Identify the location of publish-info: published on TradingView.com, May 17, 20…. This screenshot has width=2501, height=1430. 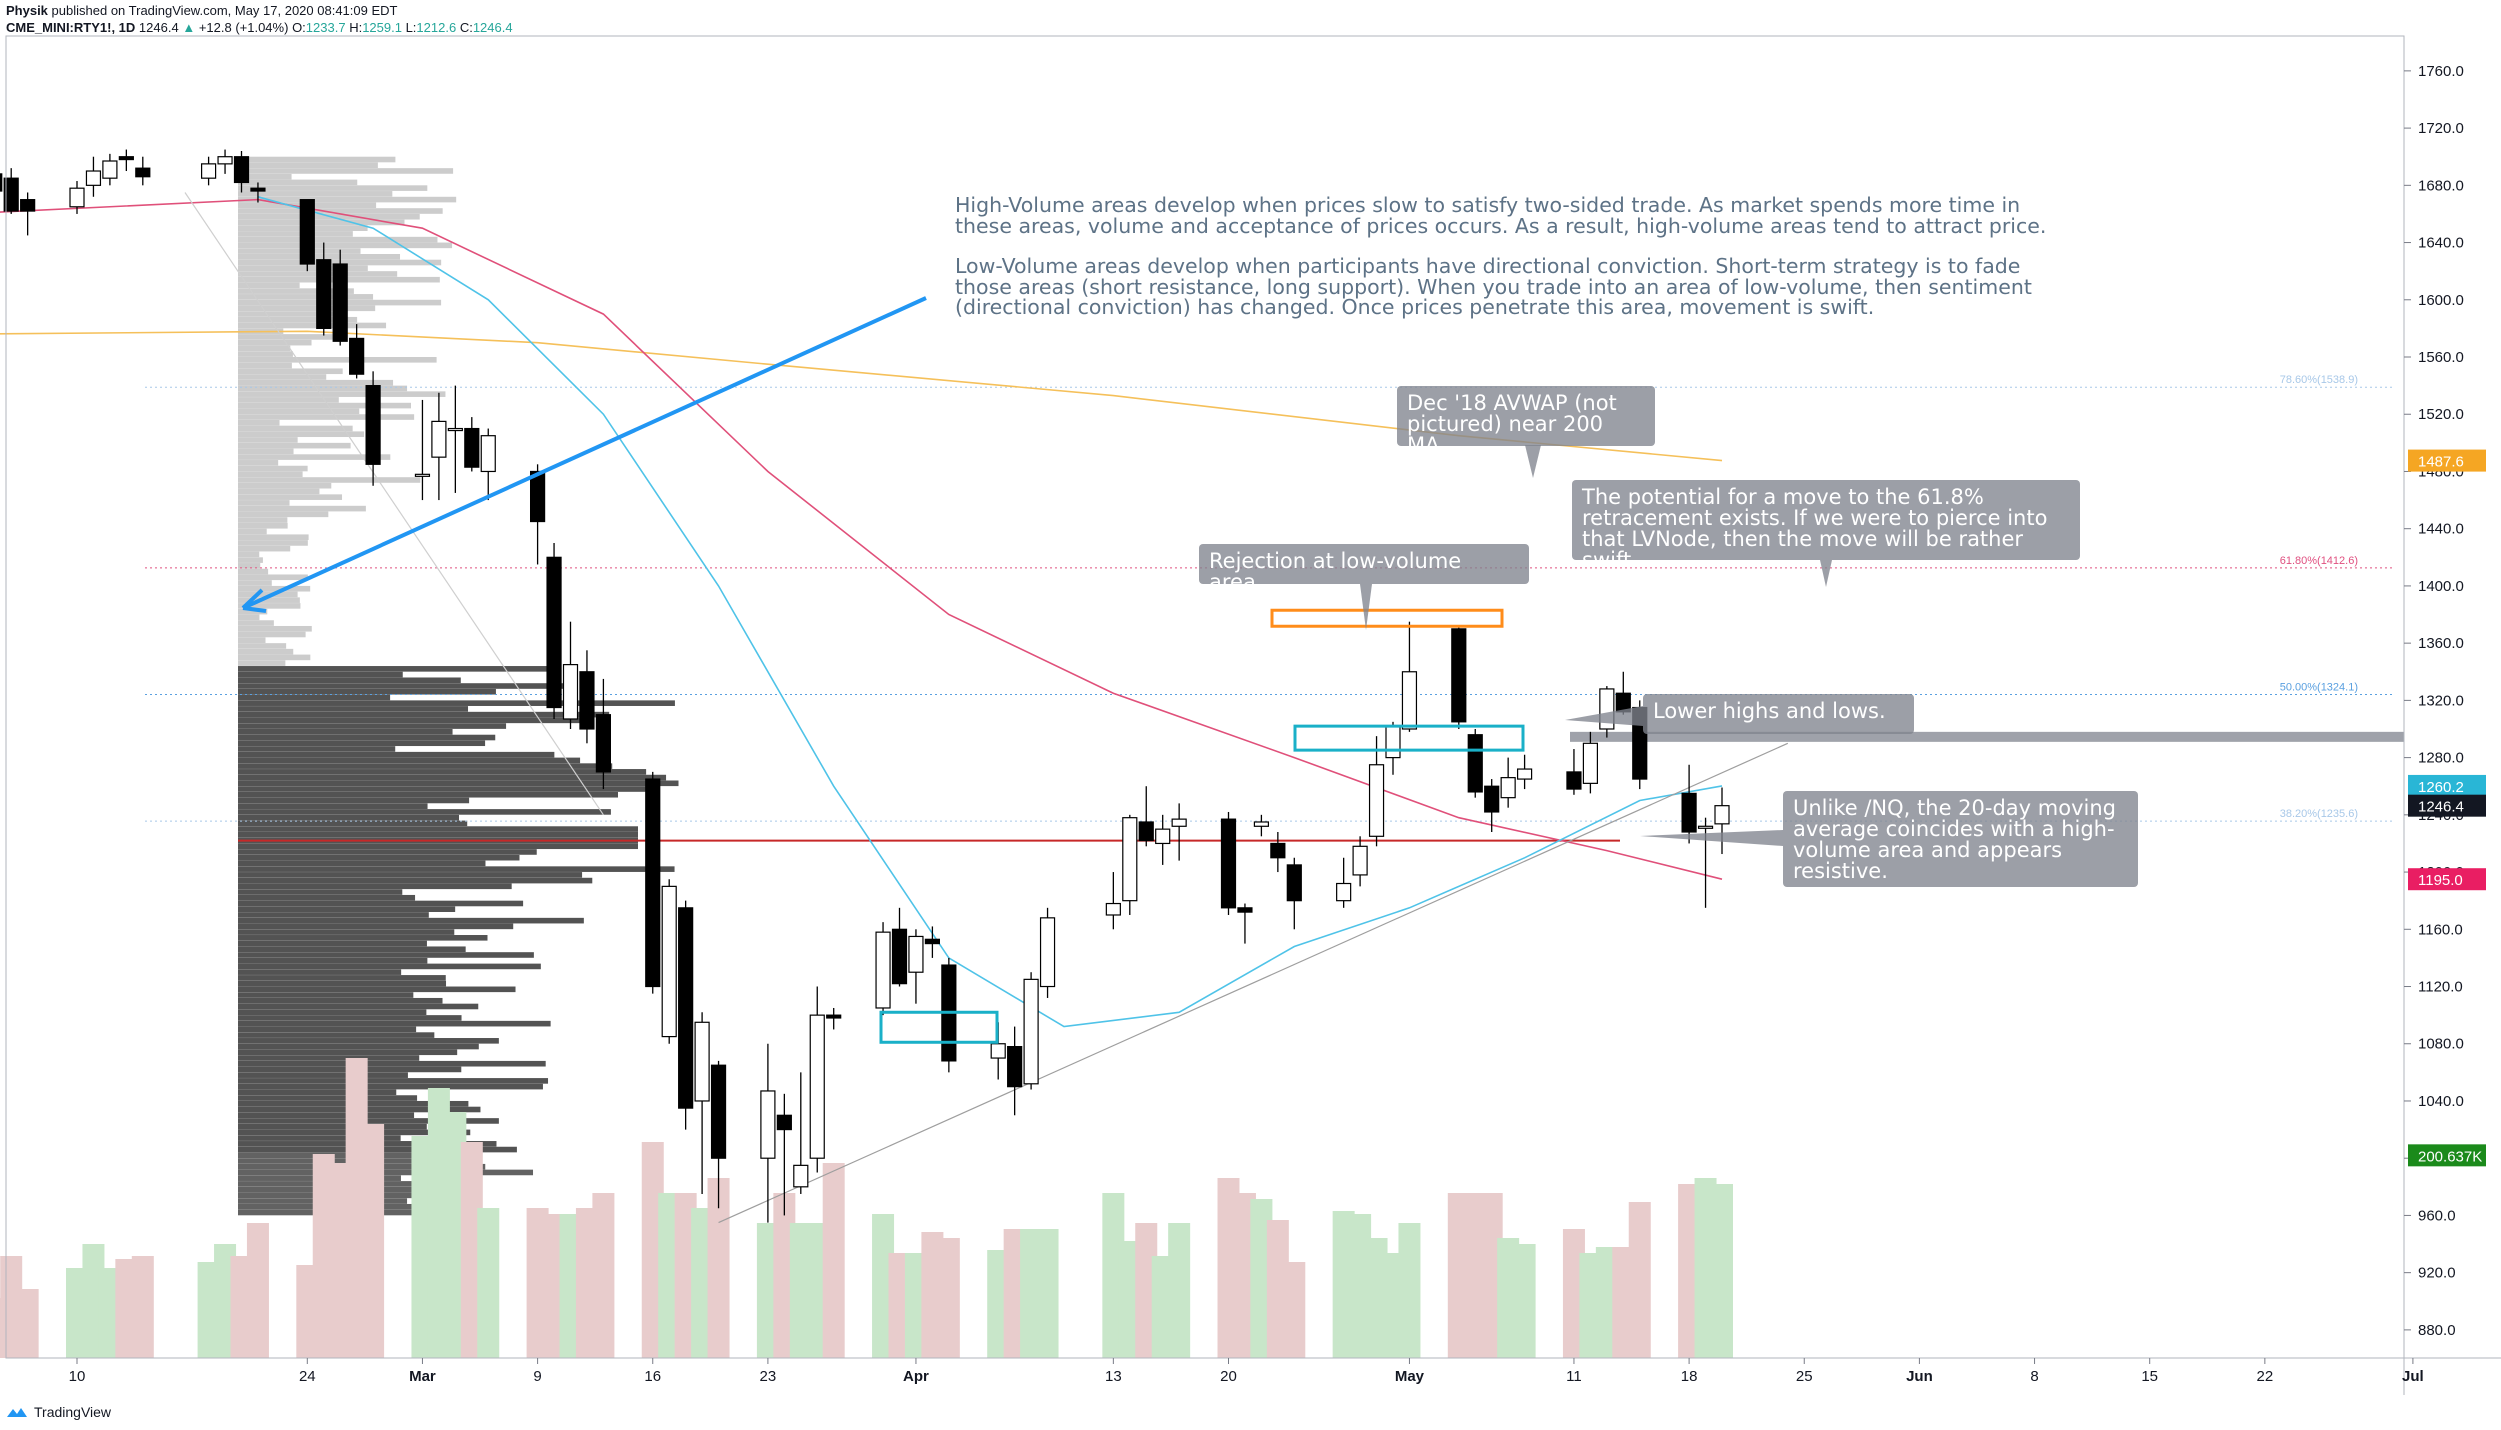
(224, 10).